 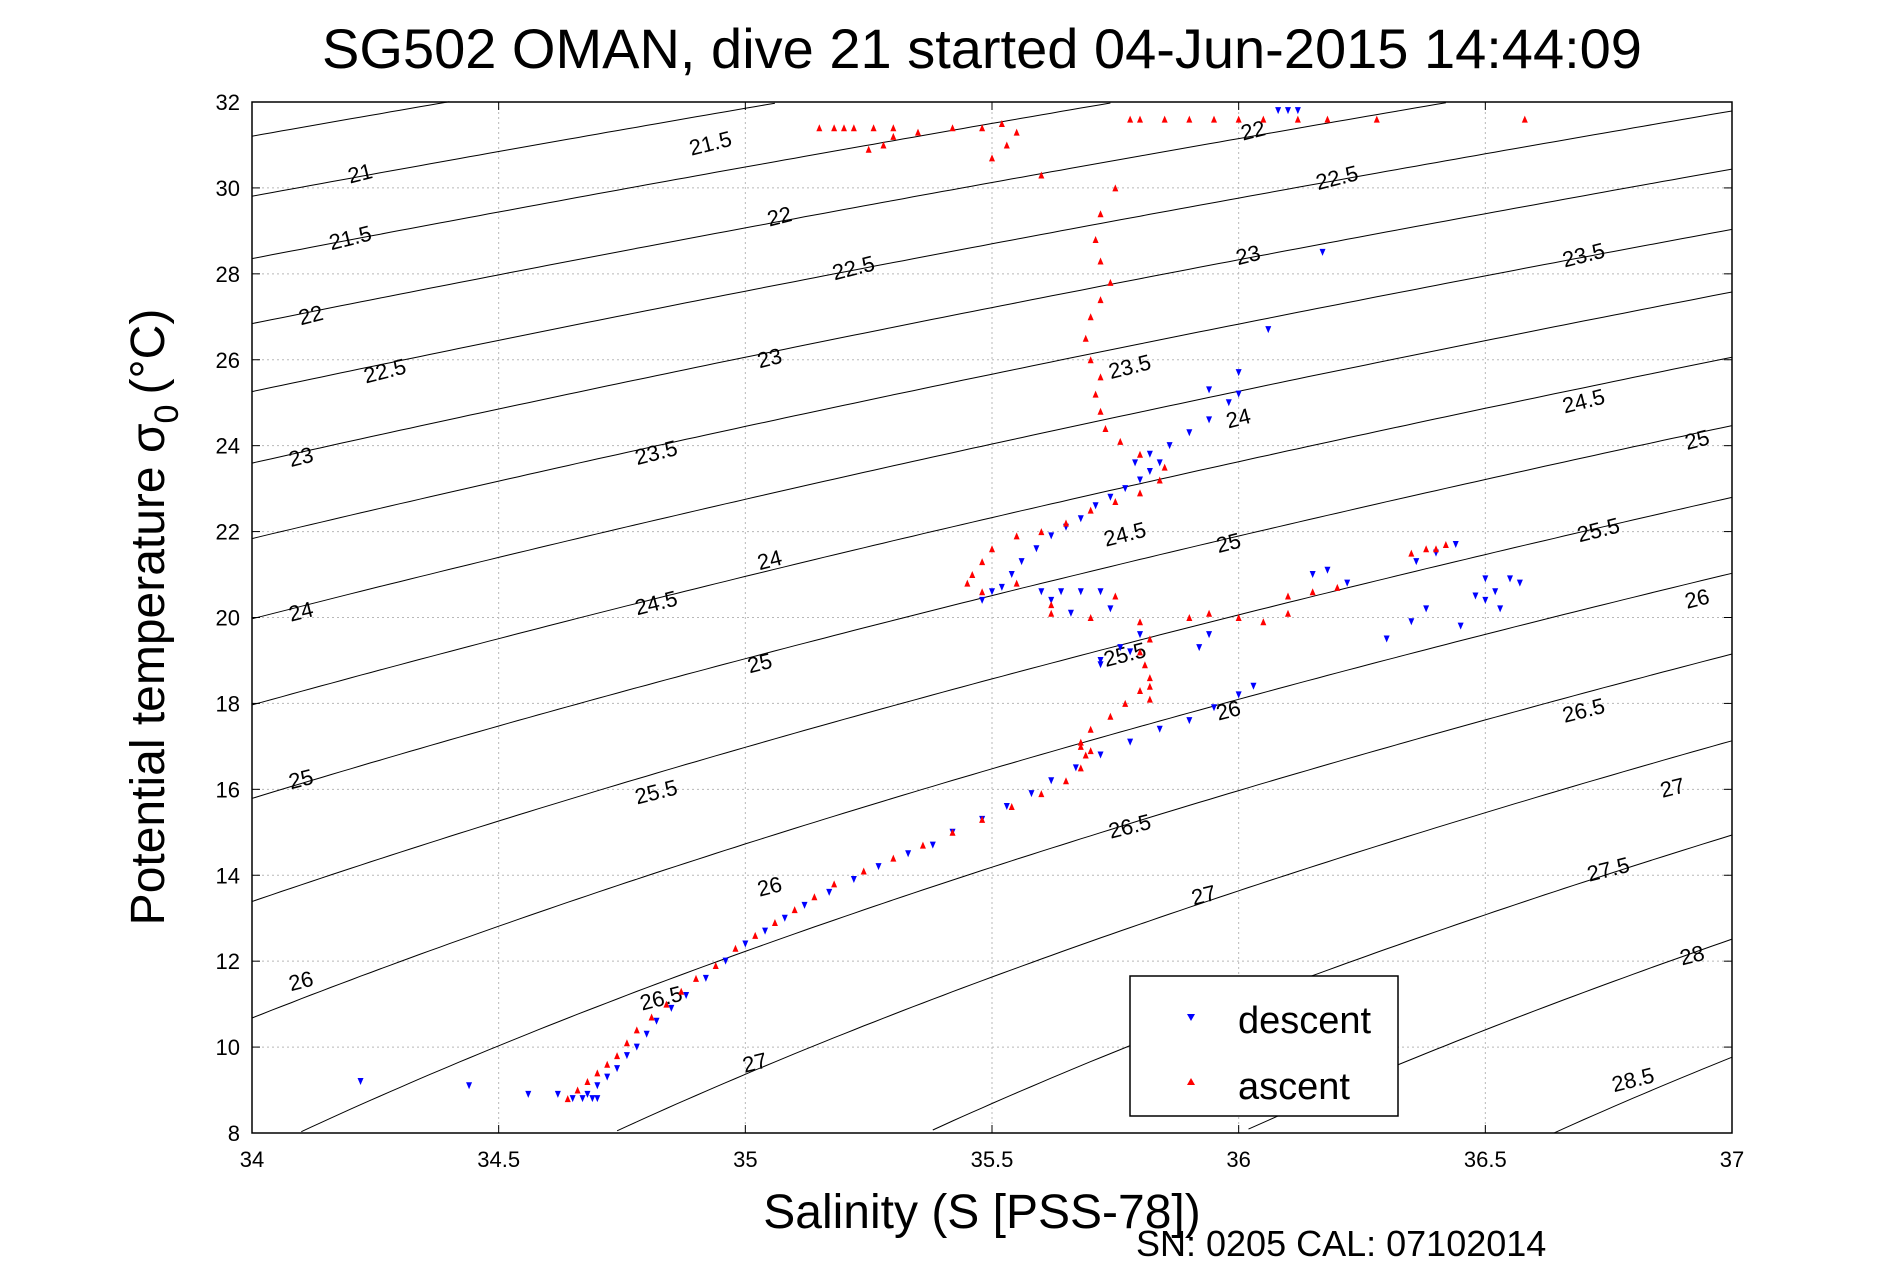 I want to click on legend-box, so click(x=1264, y=1046).